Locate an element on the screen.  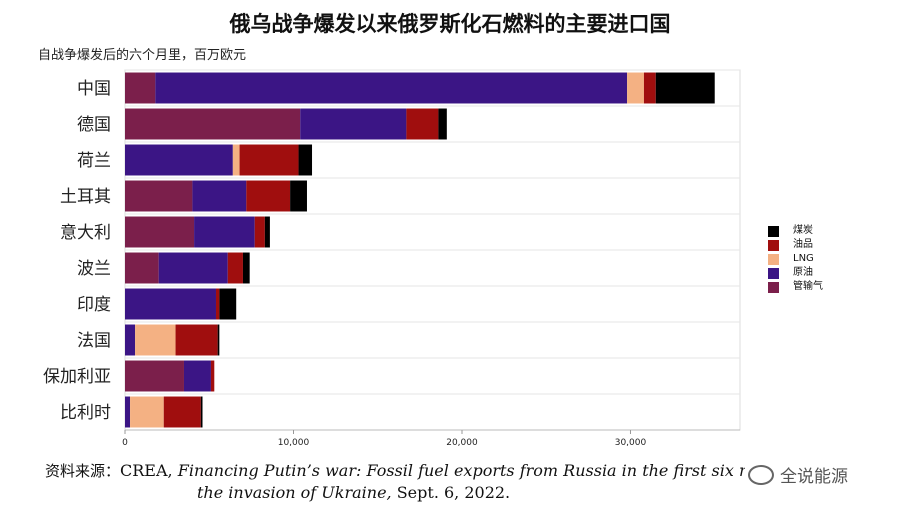
x-tick-label: 30,000 is located at coordinates (631, 443).